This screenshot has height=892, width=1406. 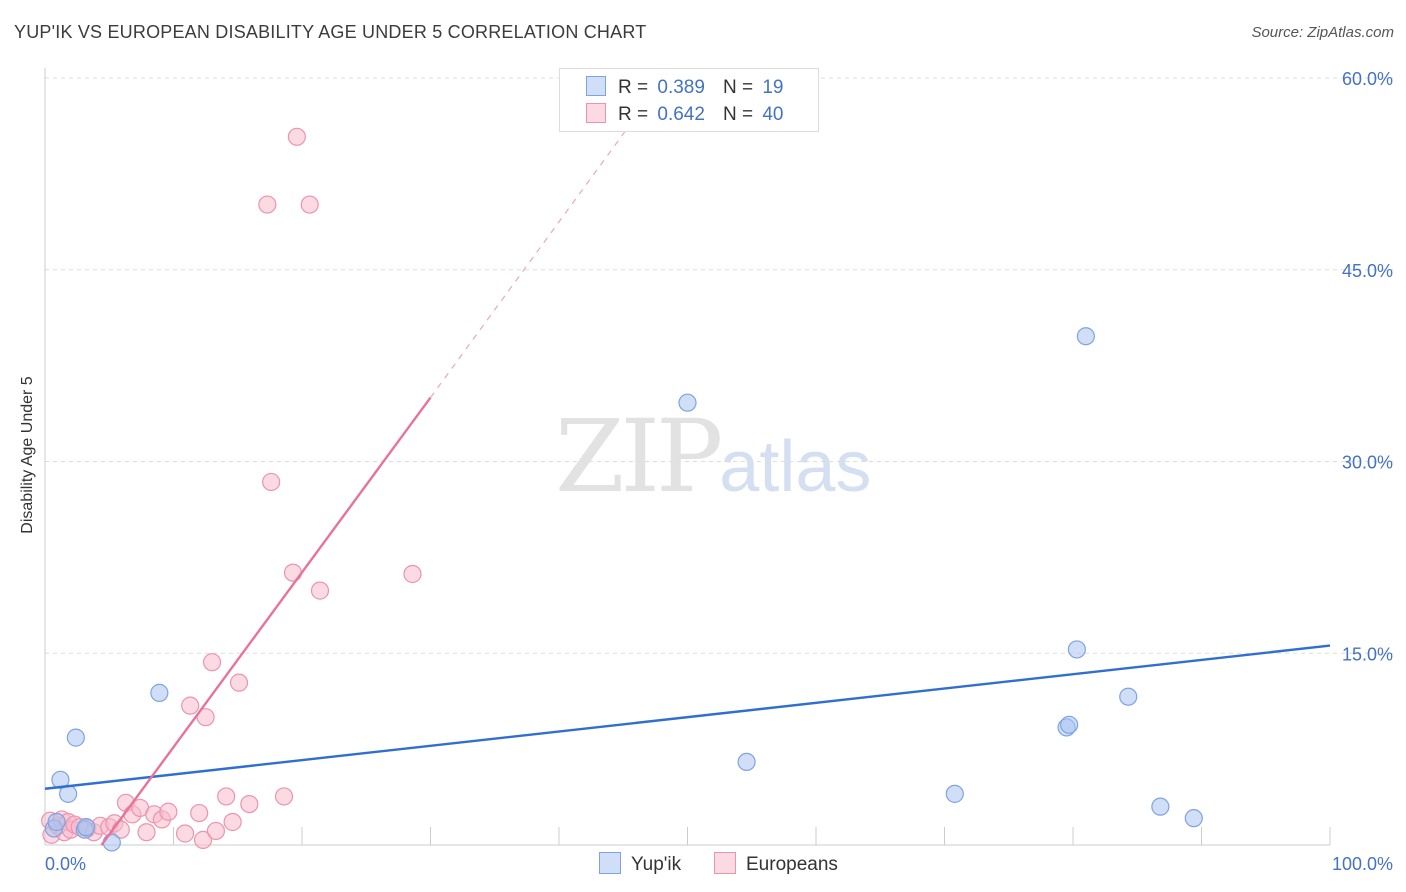 I want to click on europeans-trend-extension, so click(x=533, y=256).